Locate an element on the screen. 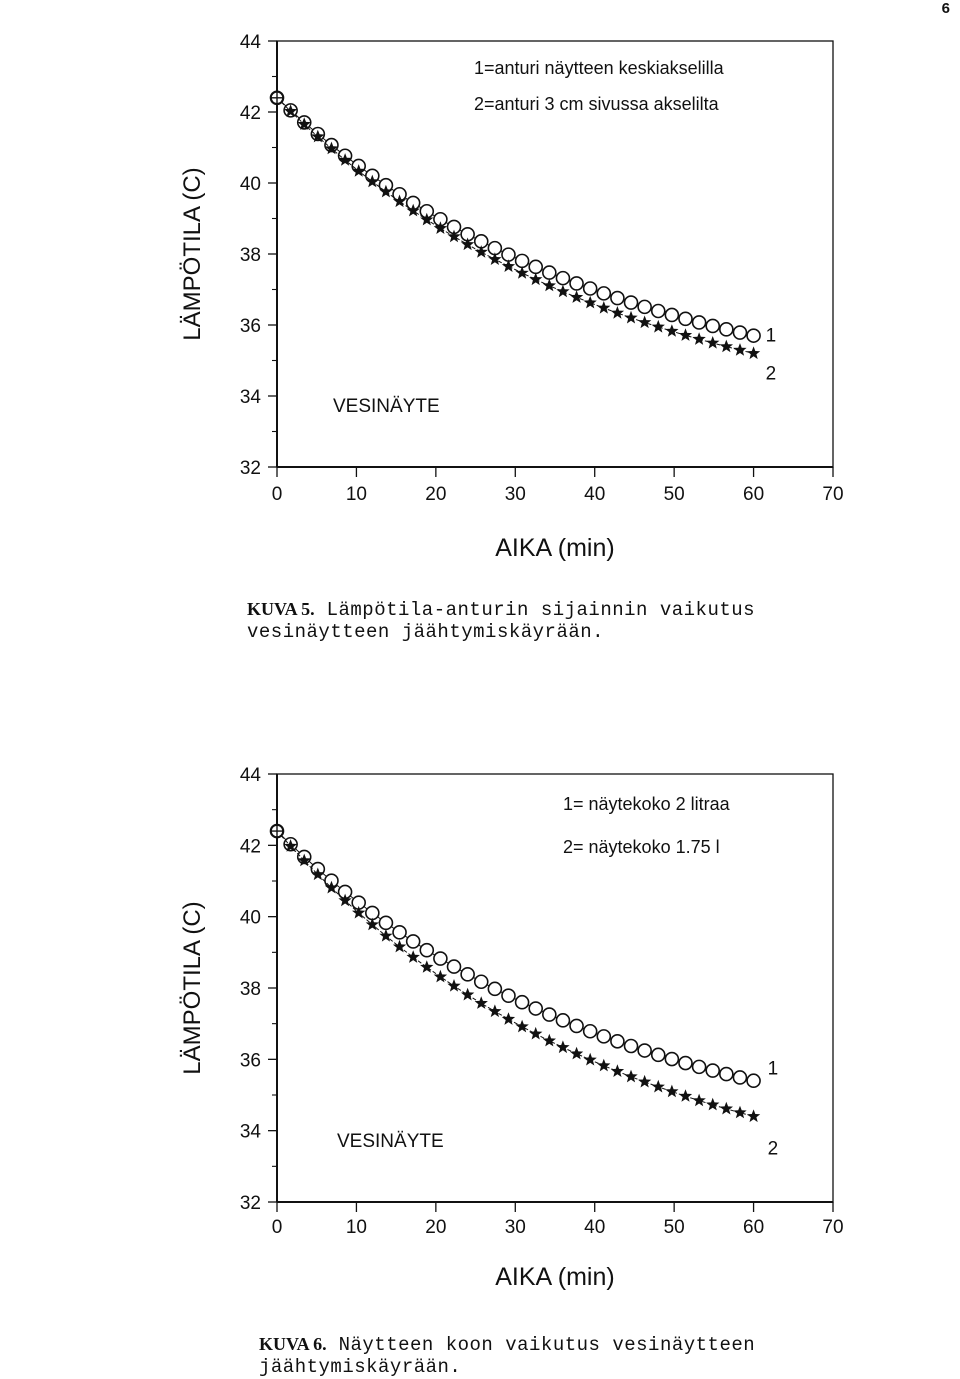 This screenshot has width=960, height=1379. chart2-x-axis-title: AIKA (min) is located at coordinates (554, 1277).